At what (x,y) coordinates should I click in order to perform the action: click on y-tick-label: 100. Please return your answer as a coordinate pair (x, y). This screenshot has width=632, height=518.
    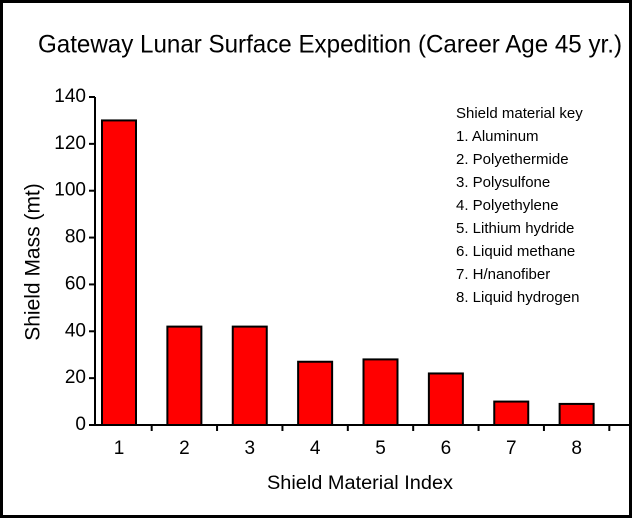
    Looking at the image, I should click on (70, 190).